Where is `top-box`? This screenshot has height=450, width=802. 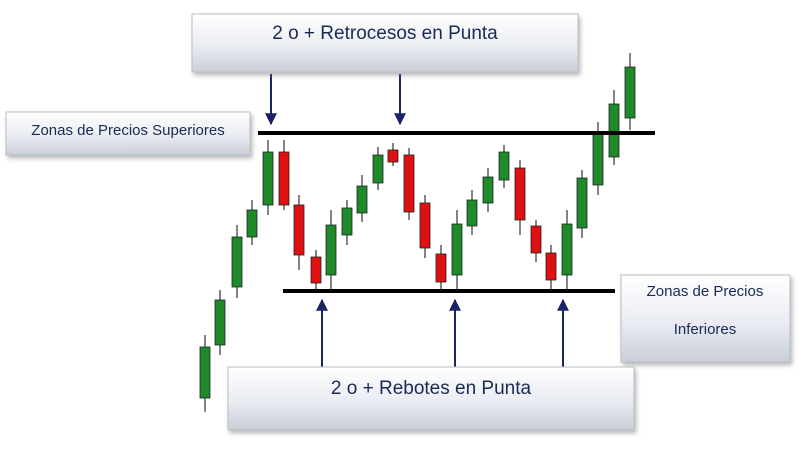 top-box is located at coordinates (385, 43).